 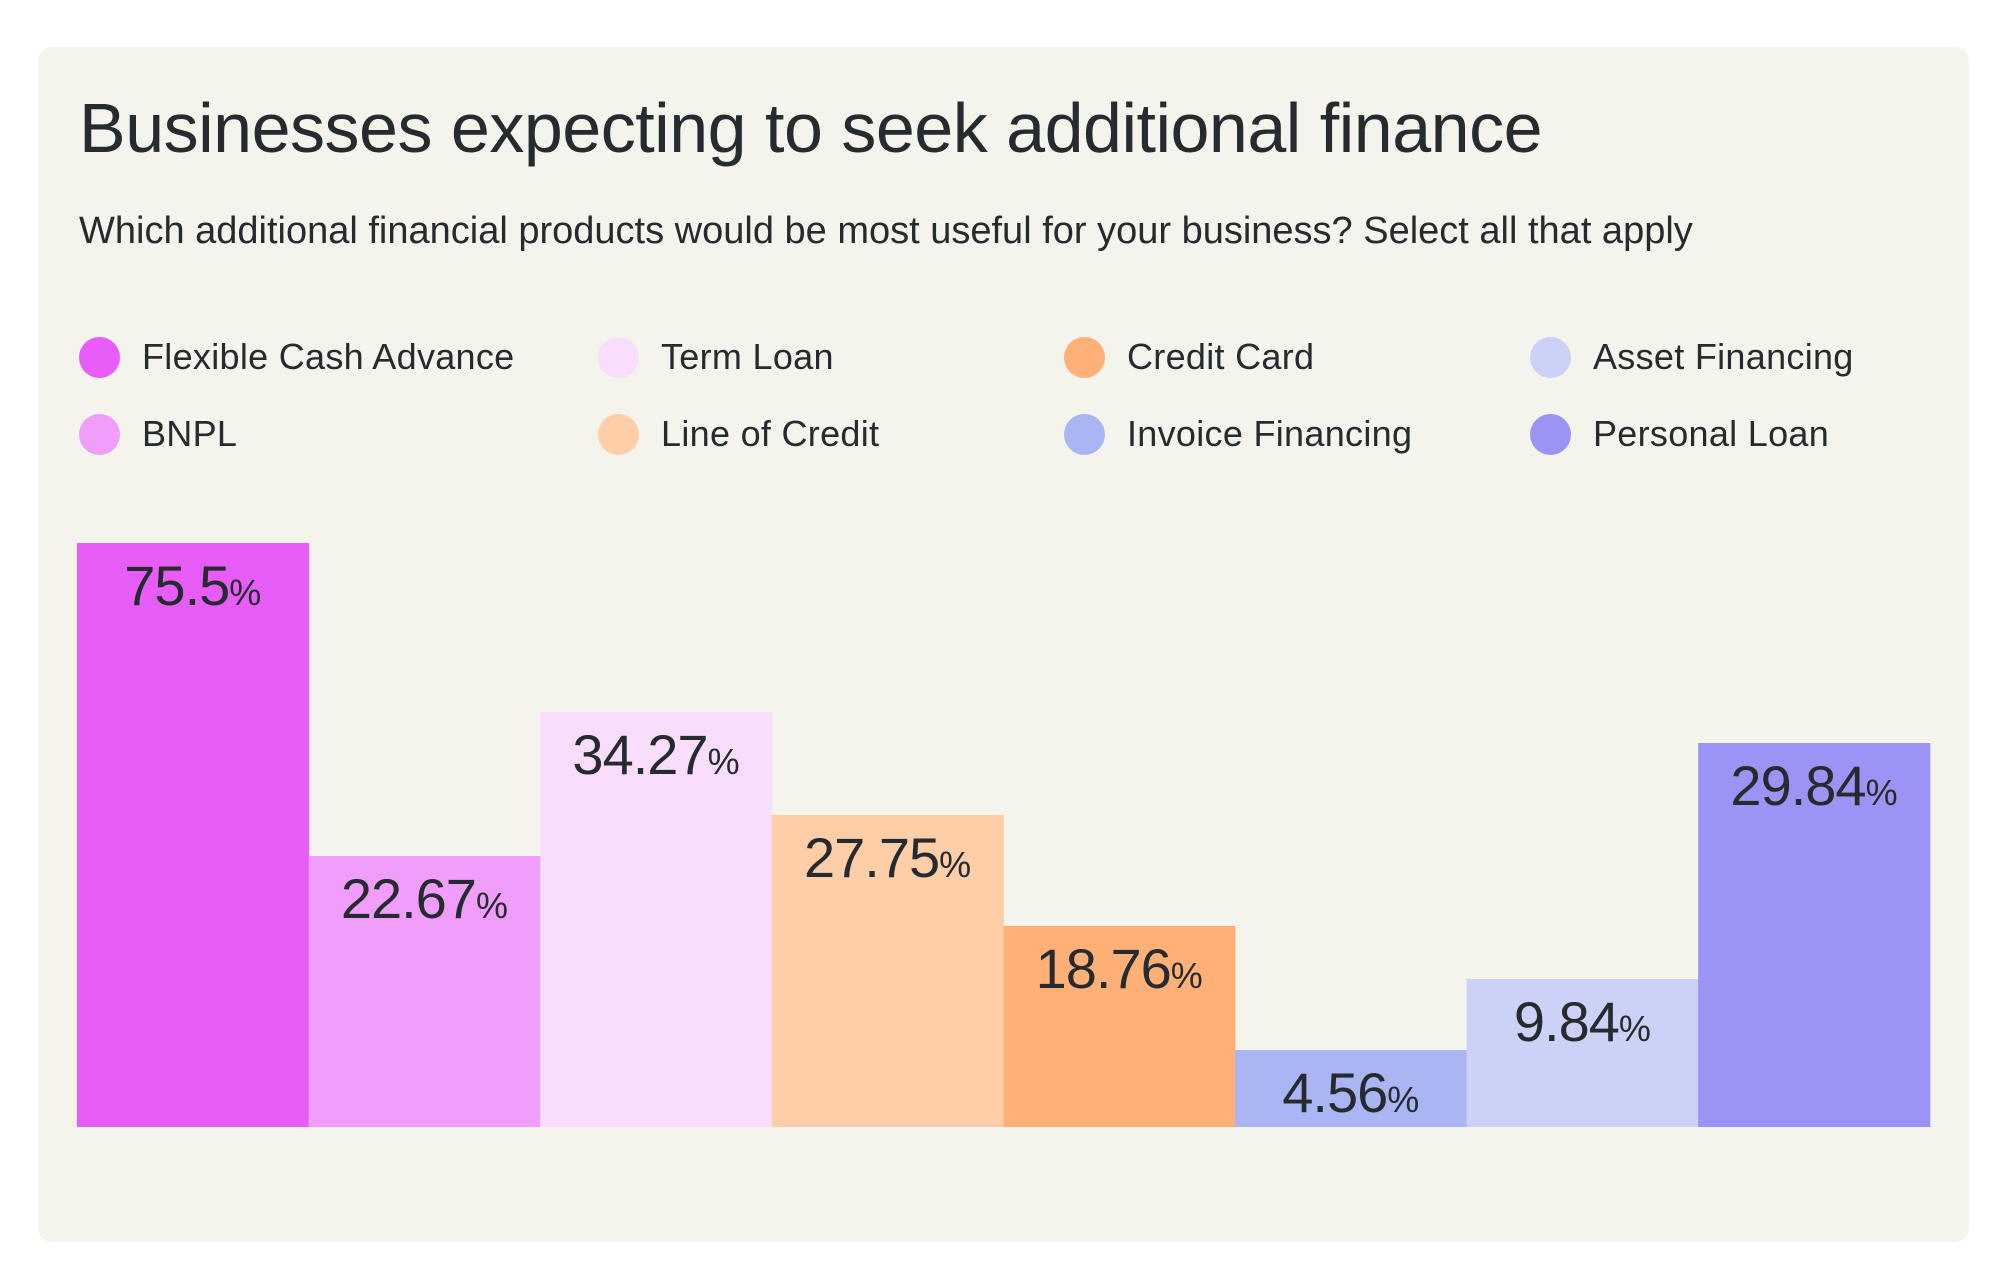 What do you see at coordinates (328, 356) in the screenshot?
I see `legend-label: Flexible Cash Advance` at bounding box center [328, 356].